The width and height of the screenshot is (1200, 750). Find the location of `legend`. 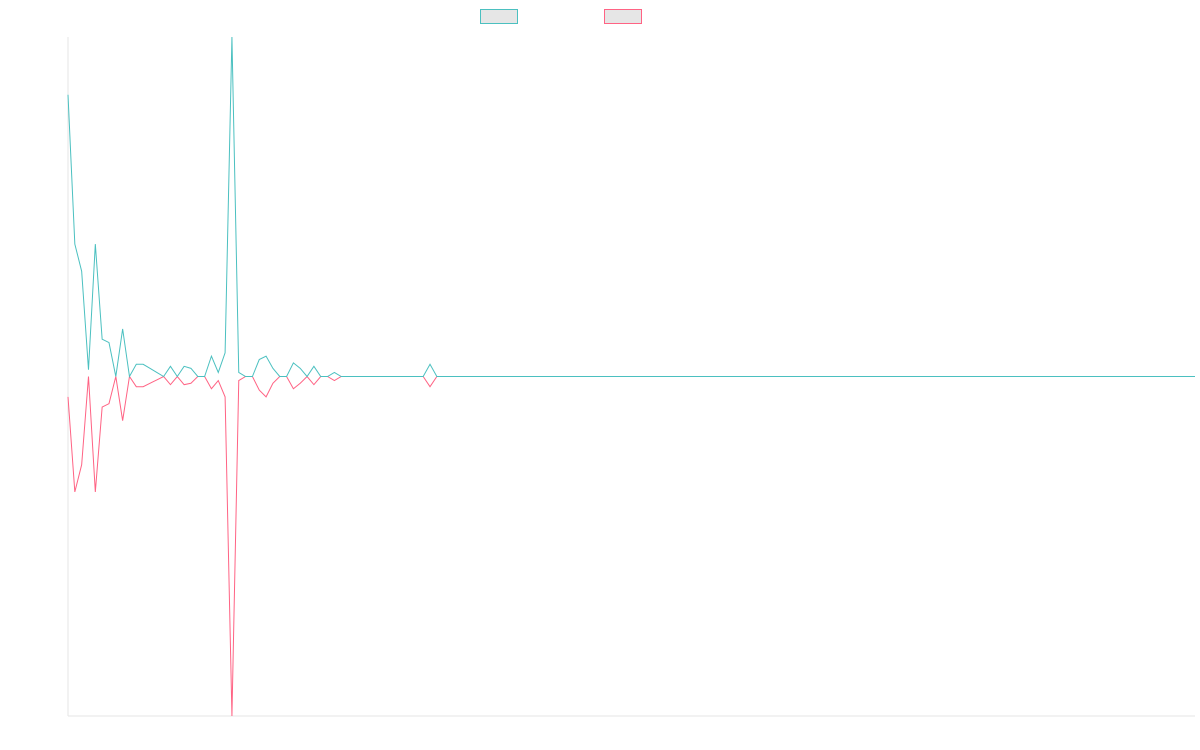

legend is located at coordinates (600, 18).